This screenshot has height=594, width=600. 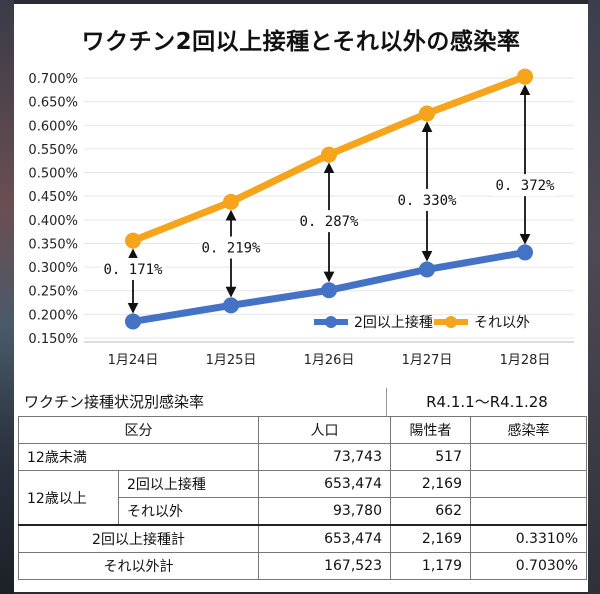 I want to click on table-period: R4.1.1～R4.1.28, so click(x=486, y=402).